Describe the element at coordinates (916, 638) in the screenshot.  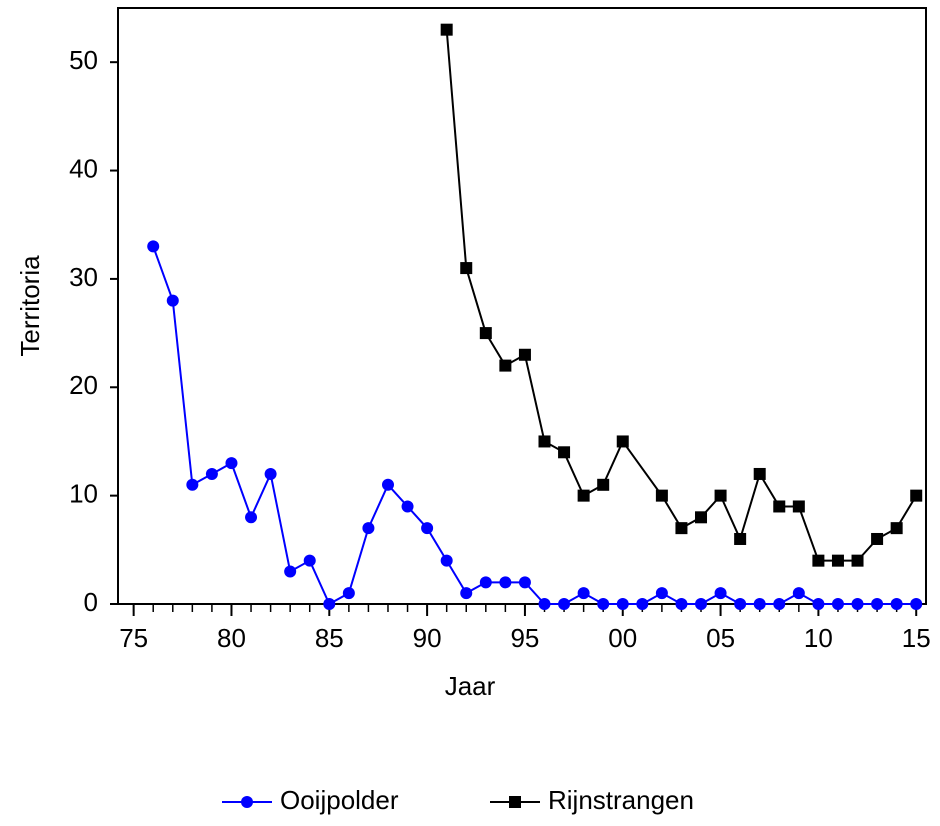
I see `x-tick-label: 15` at that location.